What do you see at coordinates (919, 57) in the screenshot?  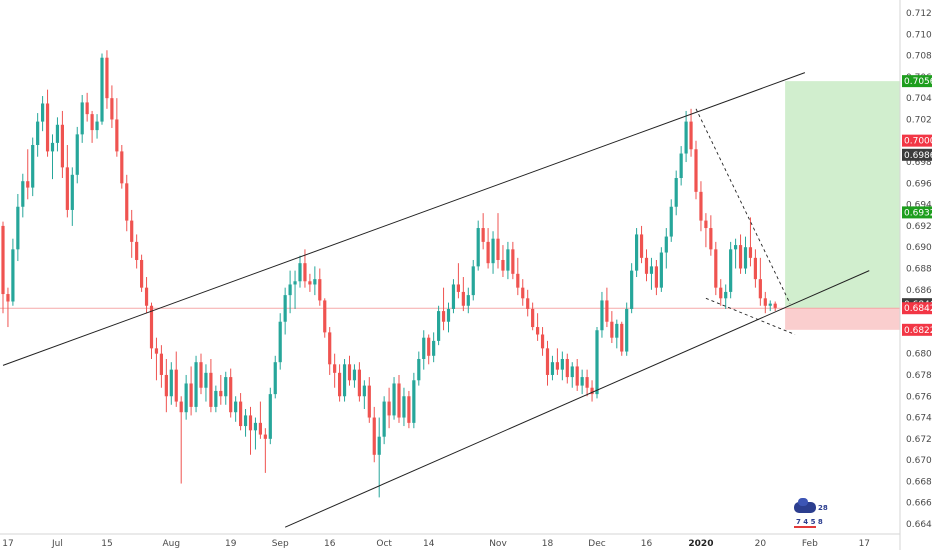 I see `y-tick-label: 0.70800` at bounding box center [919, 57].